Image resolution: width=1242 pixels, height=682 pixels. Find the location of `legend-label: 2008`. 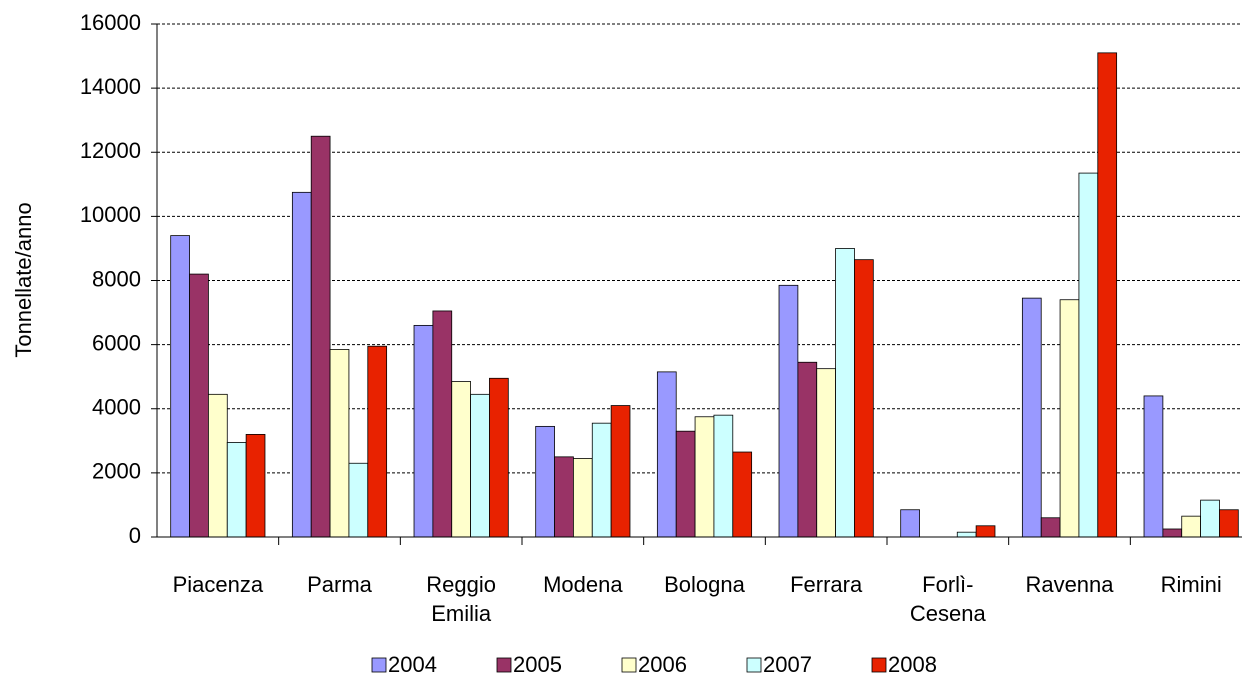

legend-label: 2008 is located at coordinates (912, 664).